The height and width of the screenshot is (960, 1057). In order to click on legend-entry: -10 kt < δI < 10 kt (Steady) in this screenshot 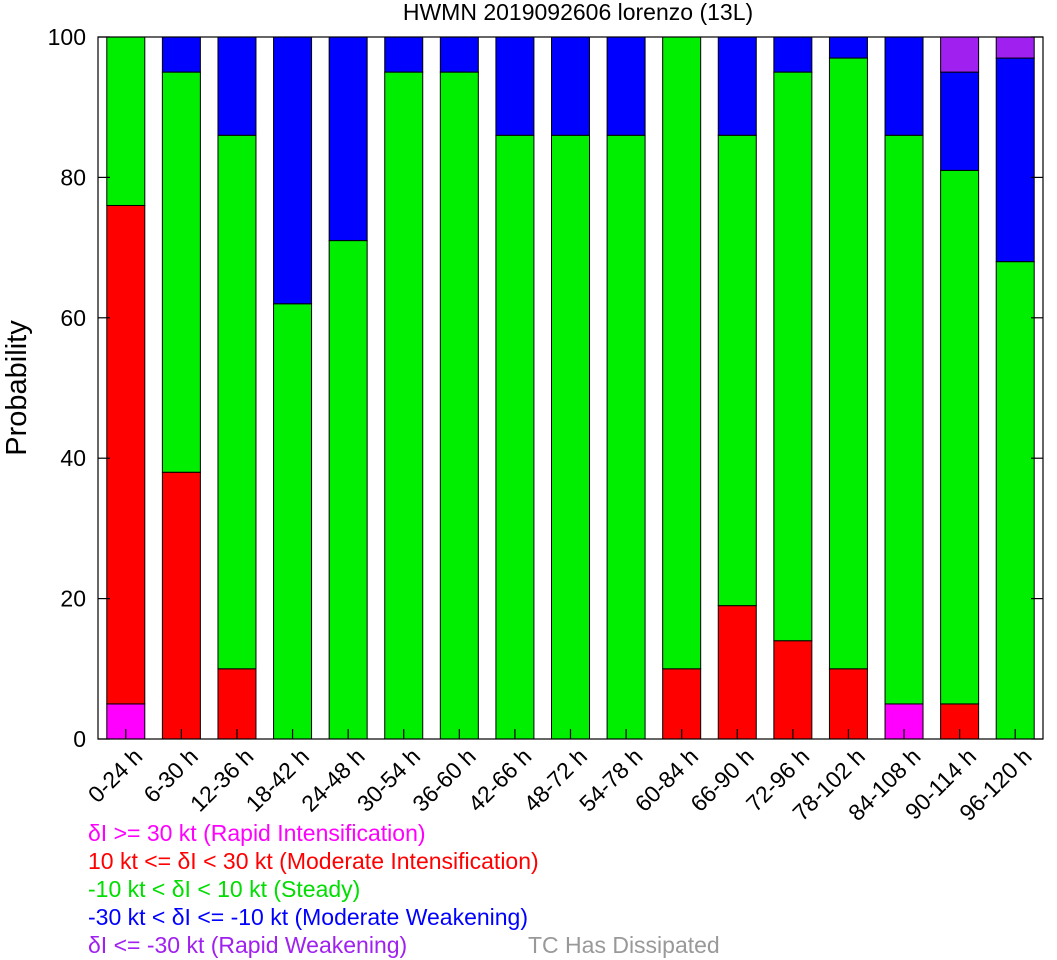, I will do `click(224, 889)`.